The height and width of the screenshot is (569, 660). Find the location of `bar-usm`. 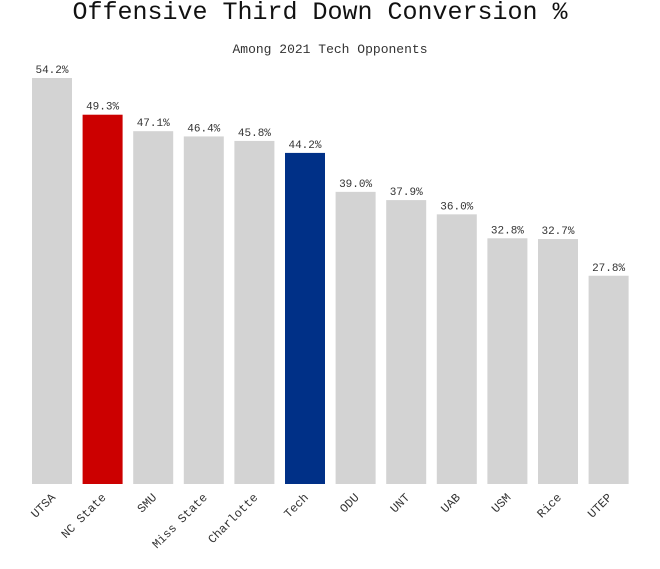

bar-usm is located at coordinates (507, 361).